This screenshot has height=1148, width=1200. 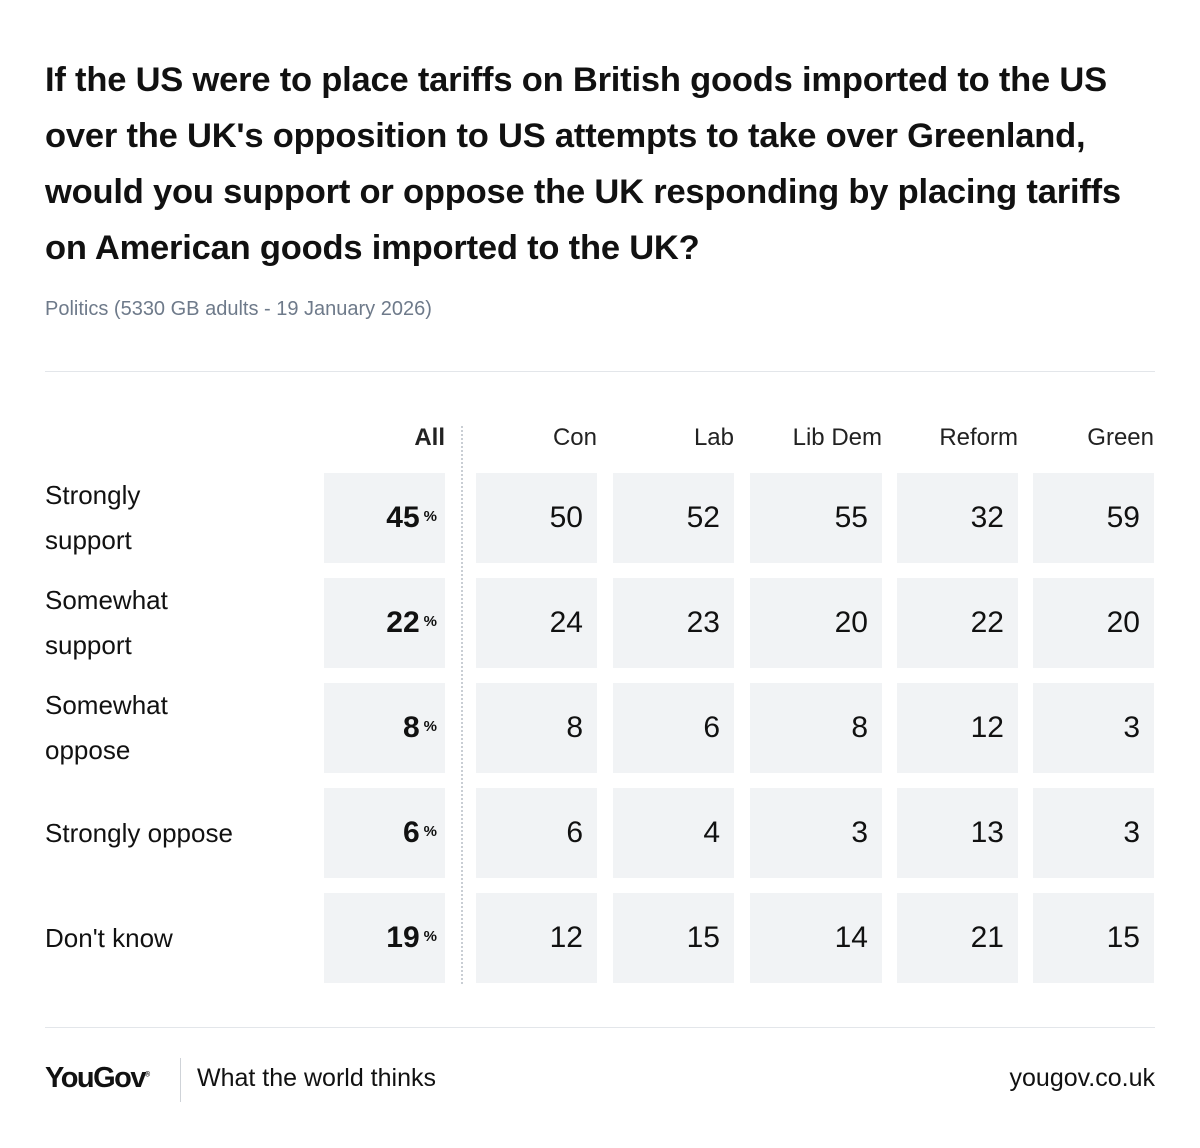 I want to click on party-value-cell: 22, so click(x=957, y=623).